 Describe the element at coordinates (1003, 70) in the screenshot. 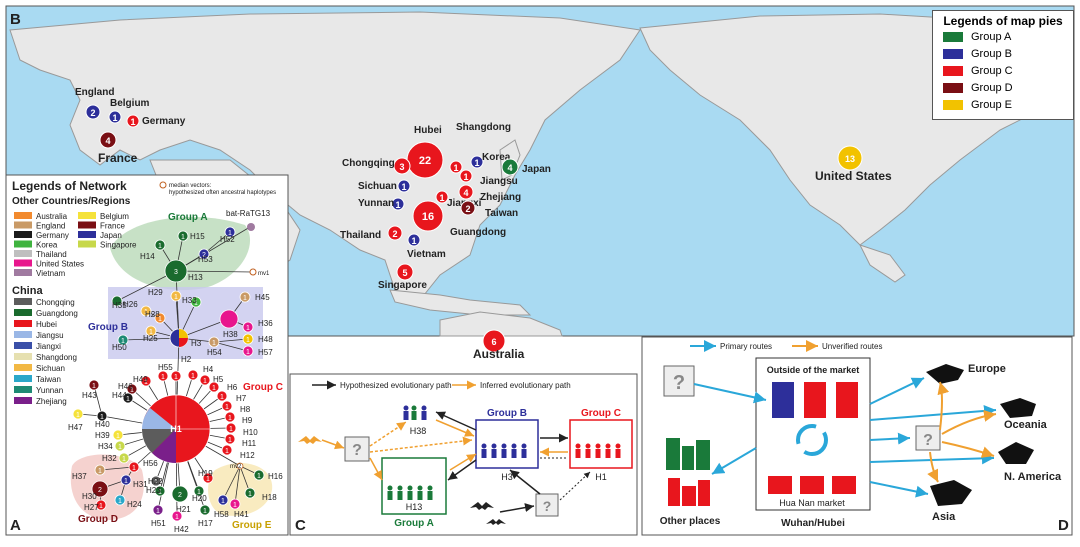

I see `map-legend-item: Group C` at that location.